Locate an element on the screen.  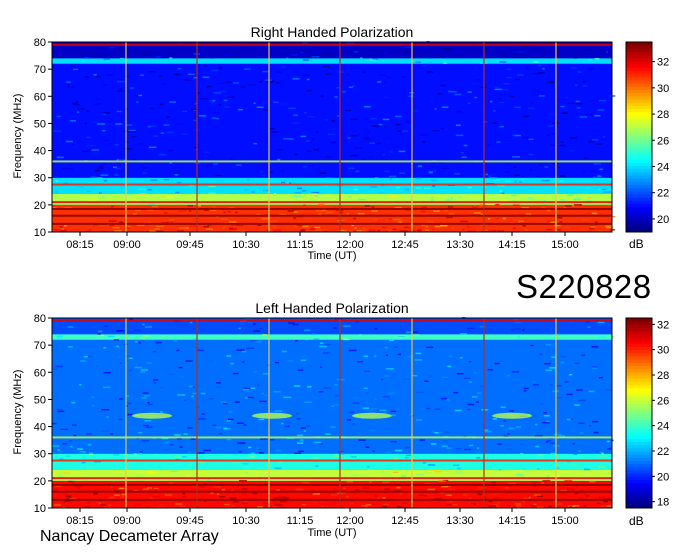
x-tick-label: 09:45 is located at coordinates (190, 245).